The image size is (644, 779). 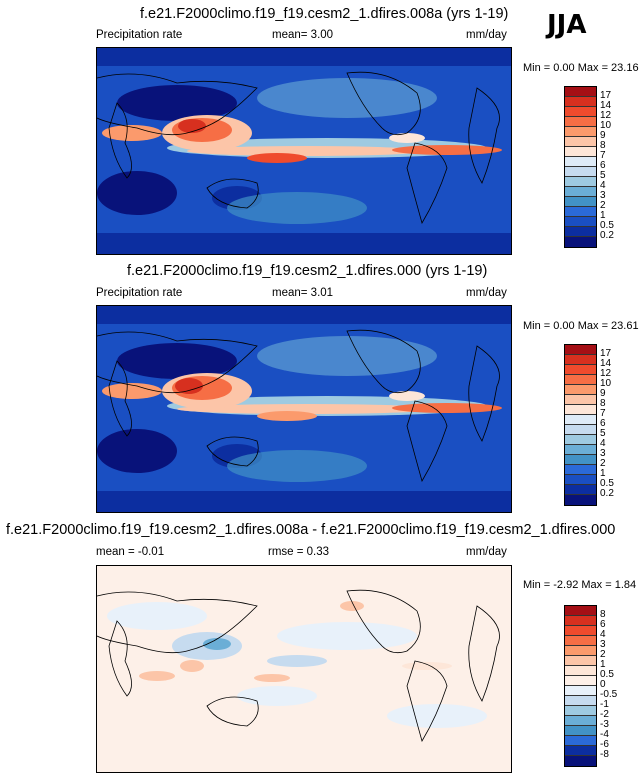 What do you see at coordinates (139, 35) in the screenshot?
I see `panel-1-variable: Precipitation rate` at bounding box center [139, 35].